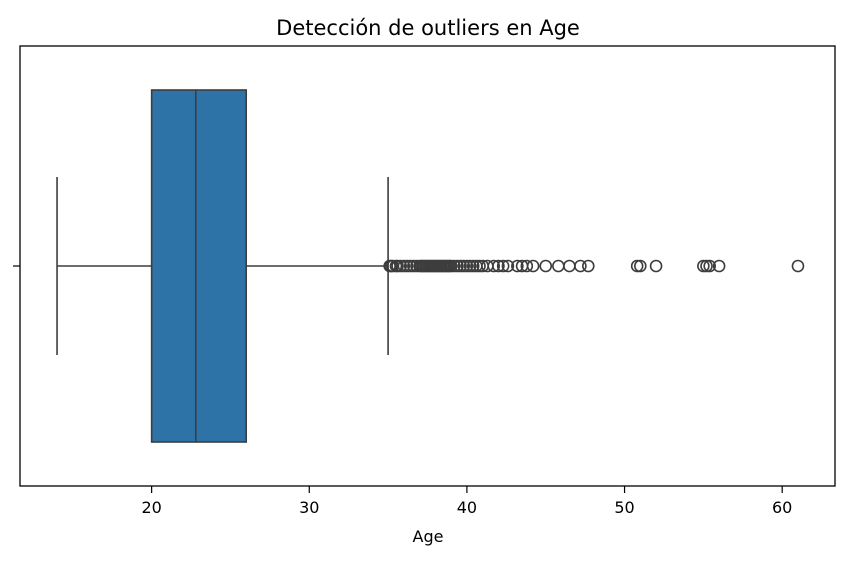  Describe the element at coordinates (467, 507) in the screenshot. I see `x-tick-label: 40` at that location.